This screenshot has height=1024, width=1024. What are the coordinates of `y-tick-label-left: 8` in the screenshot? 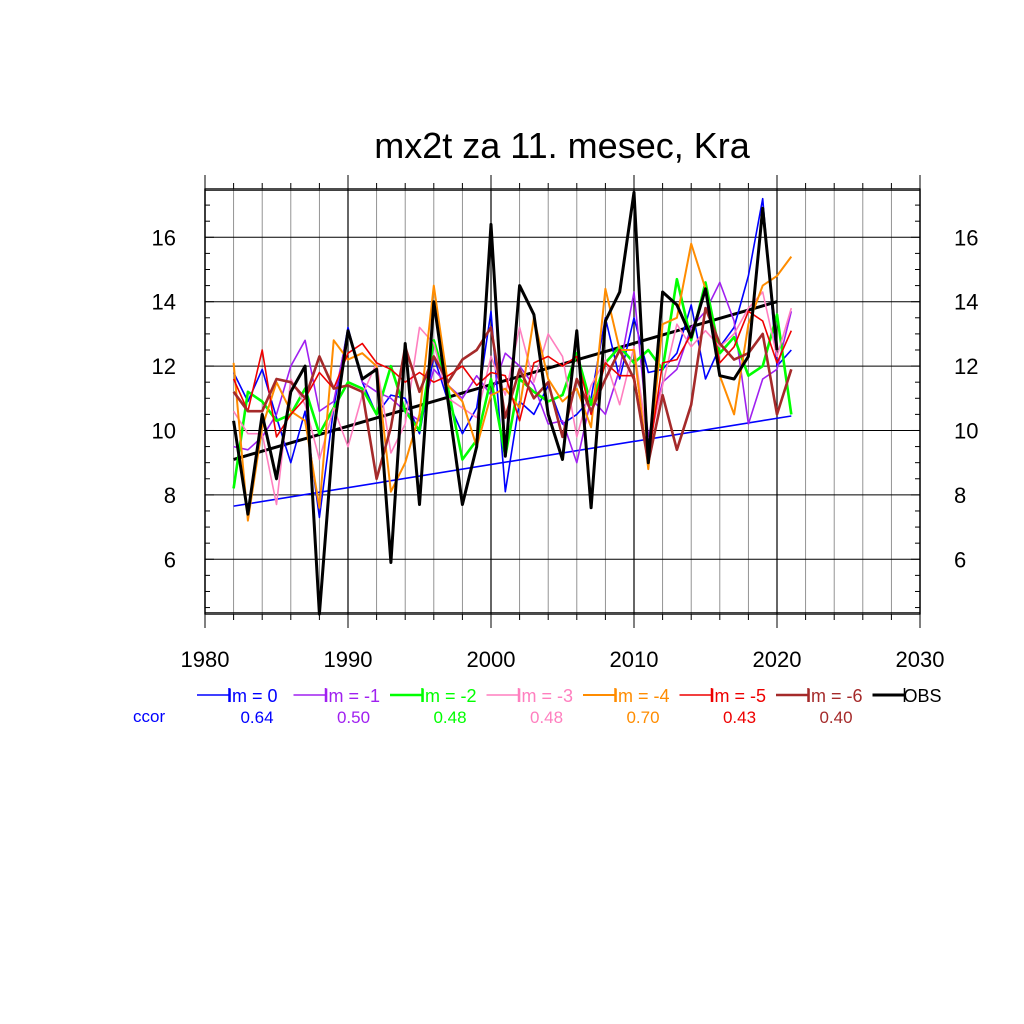 It's located at (170, 495).